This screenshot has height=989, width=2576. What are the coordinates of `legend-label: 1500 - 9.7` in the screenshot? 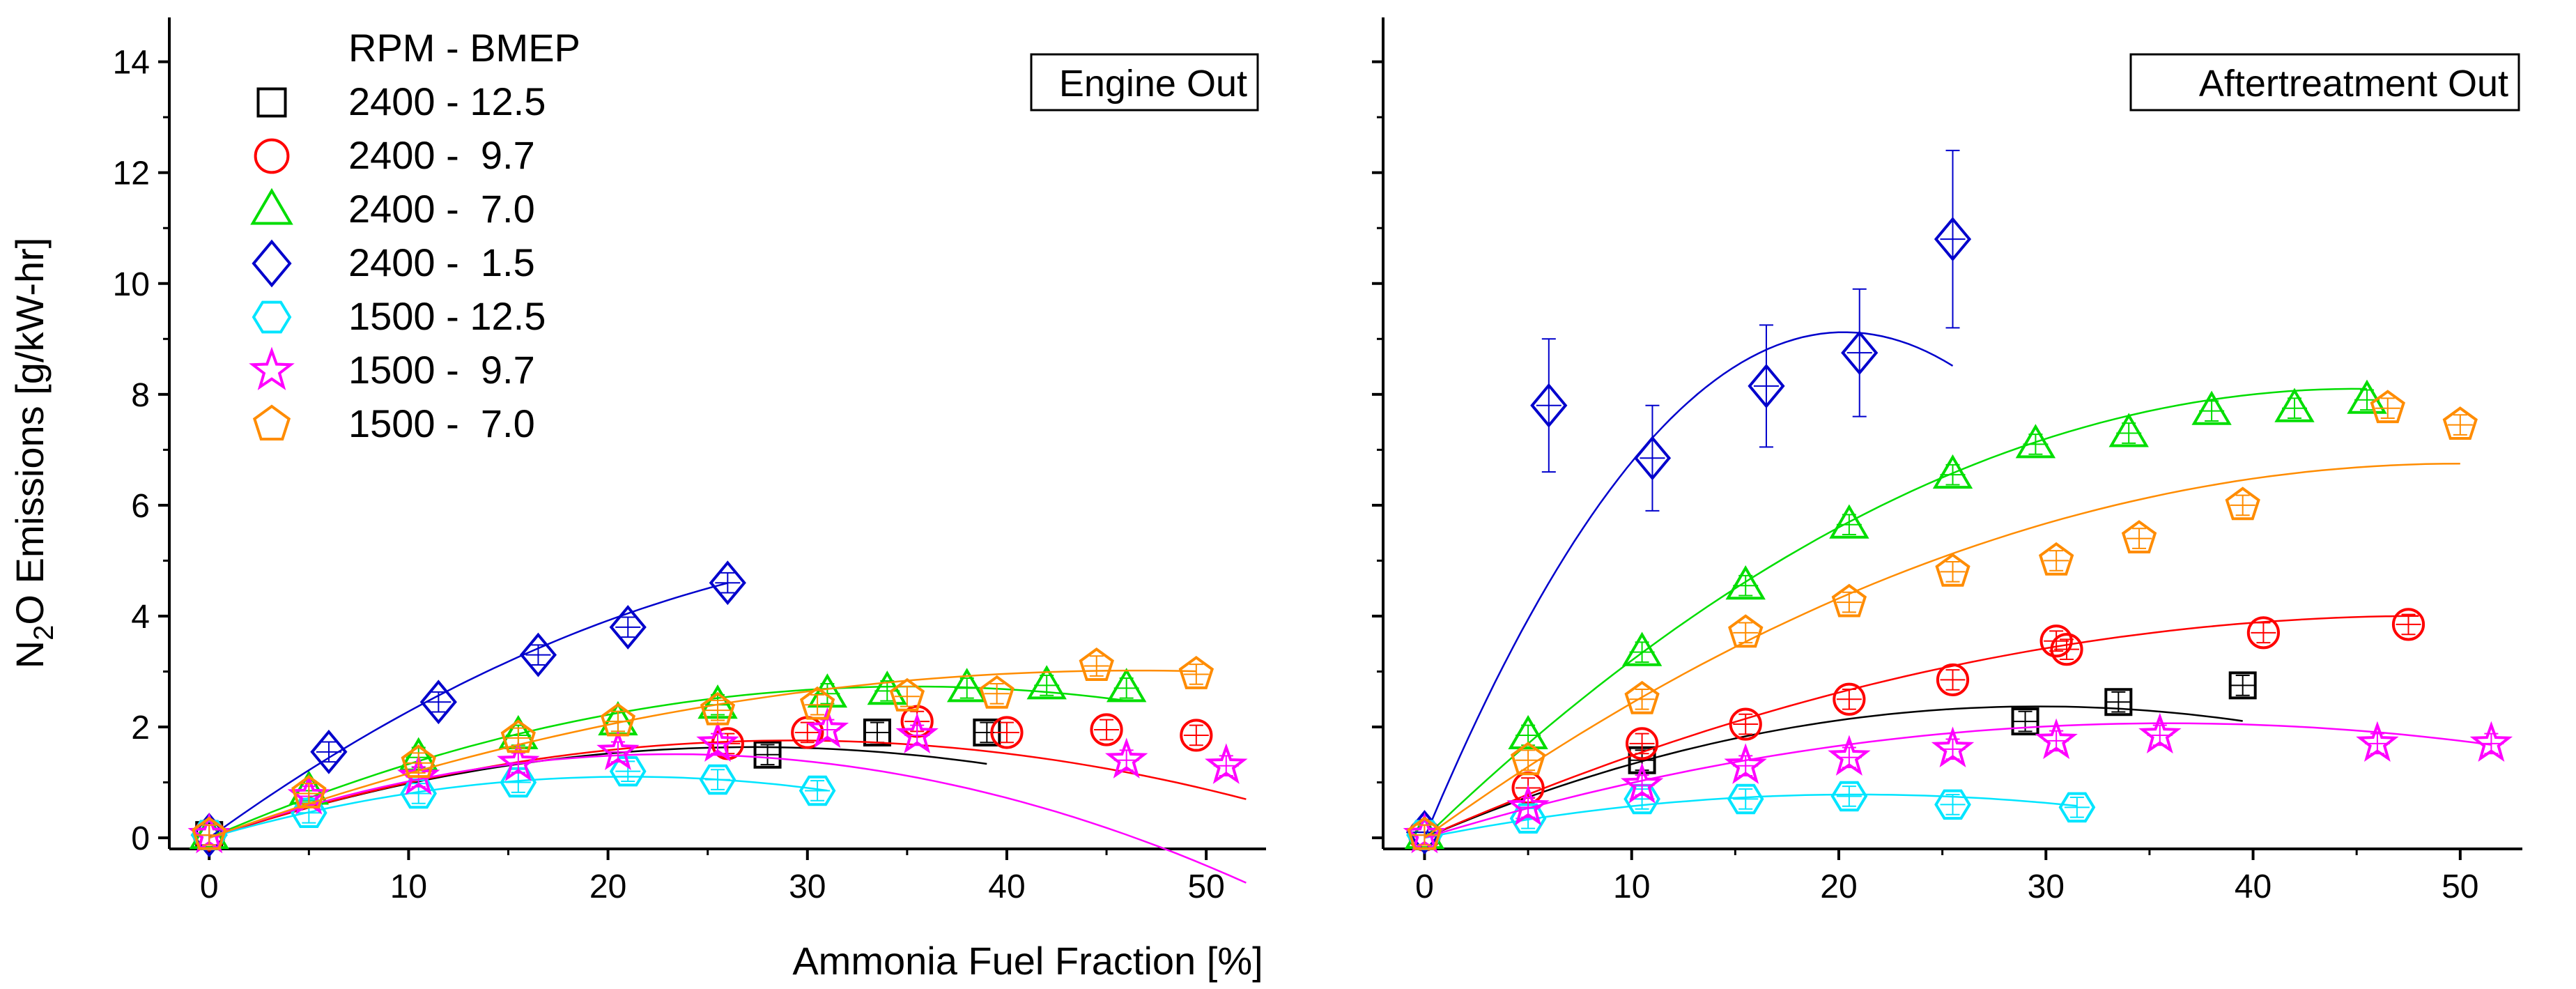 It's located at (441, 370).